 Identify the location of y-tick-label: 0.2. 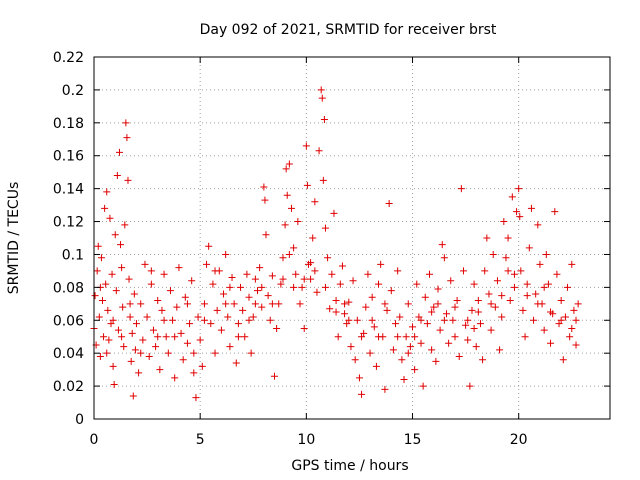
(73, 91).